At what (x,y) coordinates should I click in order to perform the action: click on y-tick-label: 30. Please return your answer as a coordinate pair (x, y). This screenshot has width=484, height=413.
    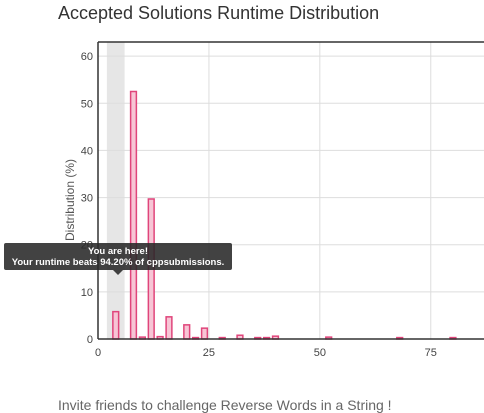
    Looking at the image, I should click on (87, 199).